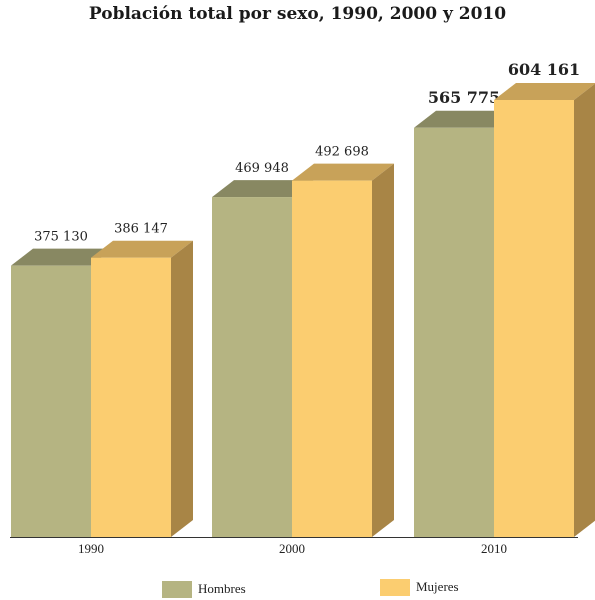 This screenshot has height=600, width=595. I want to click on bar-top-hombres-2010, so click(465, 119).